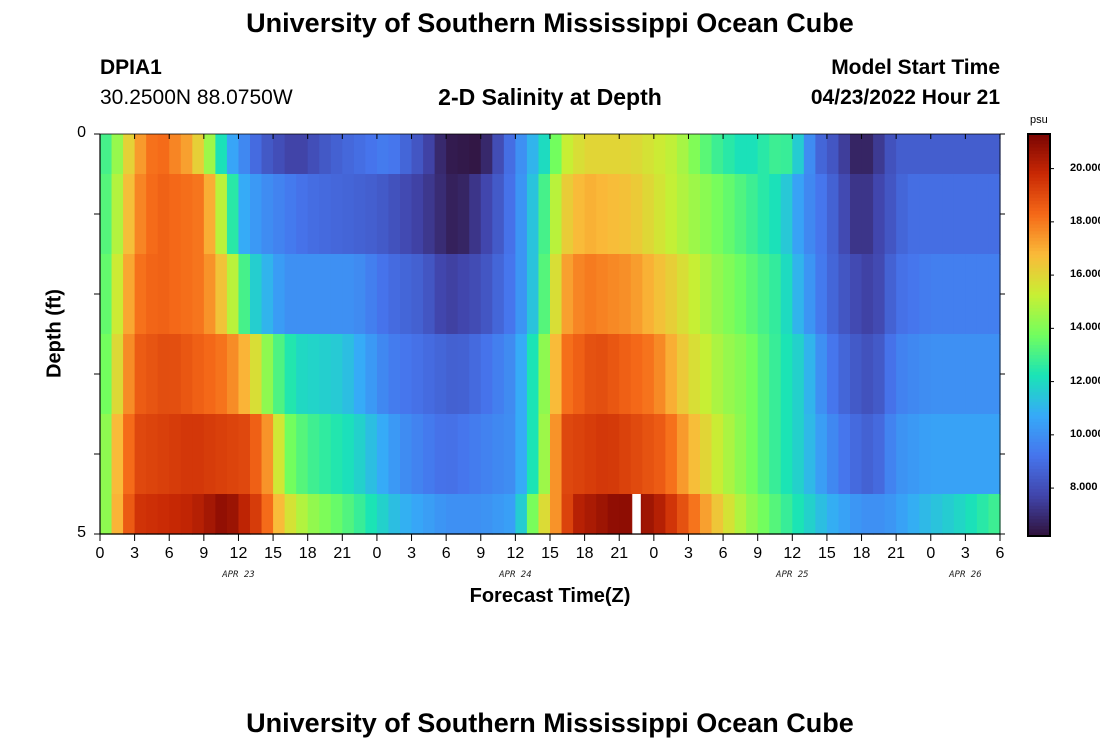  I want to click on colorbar-tick-label: 20.000, so click(1085, 167).